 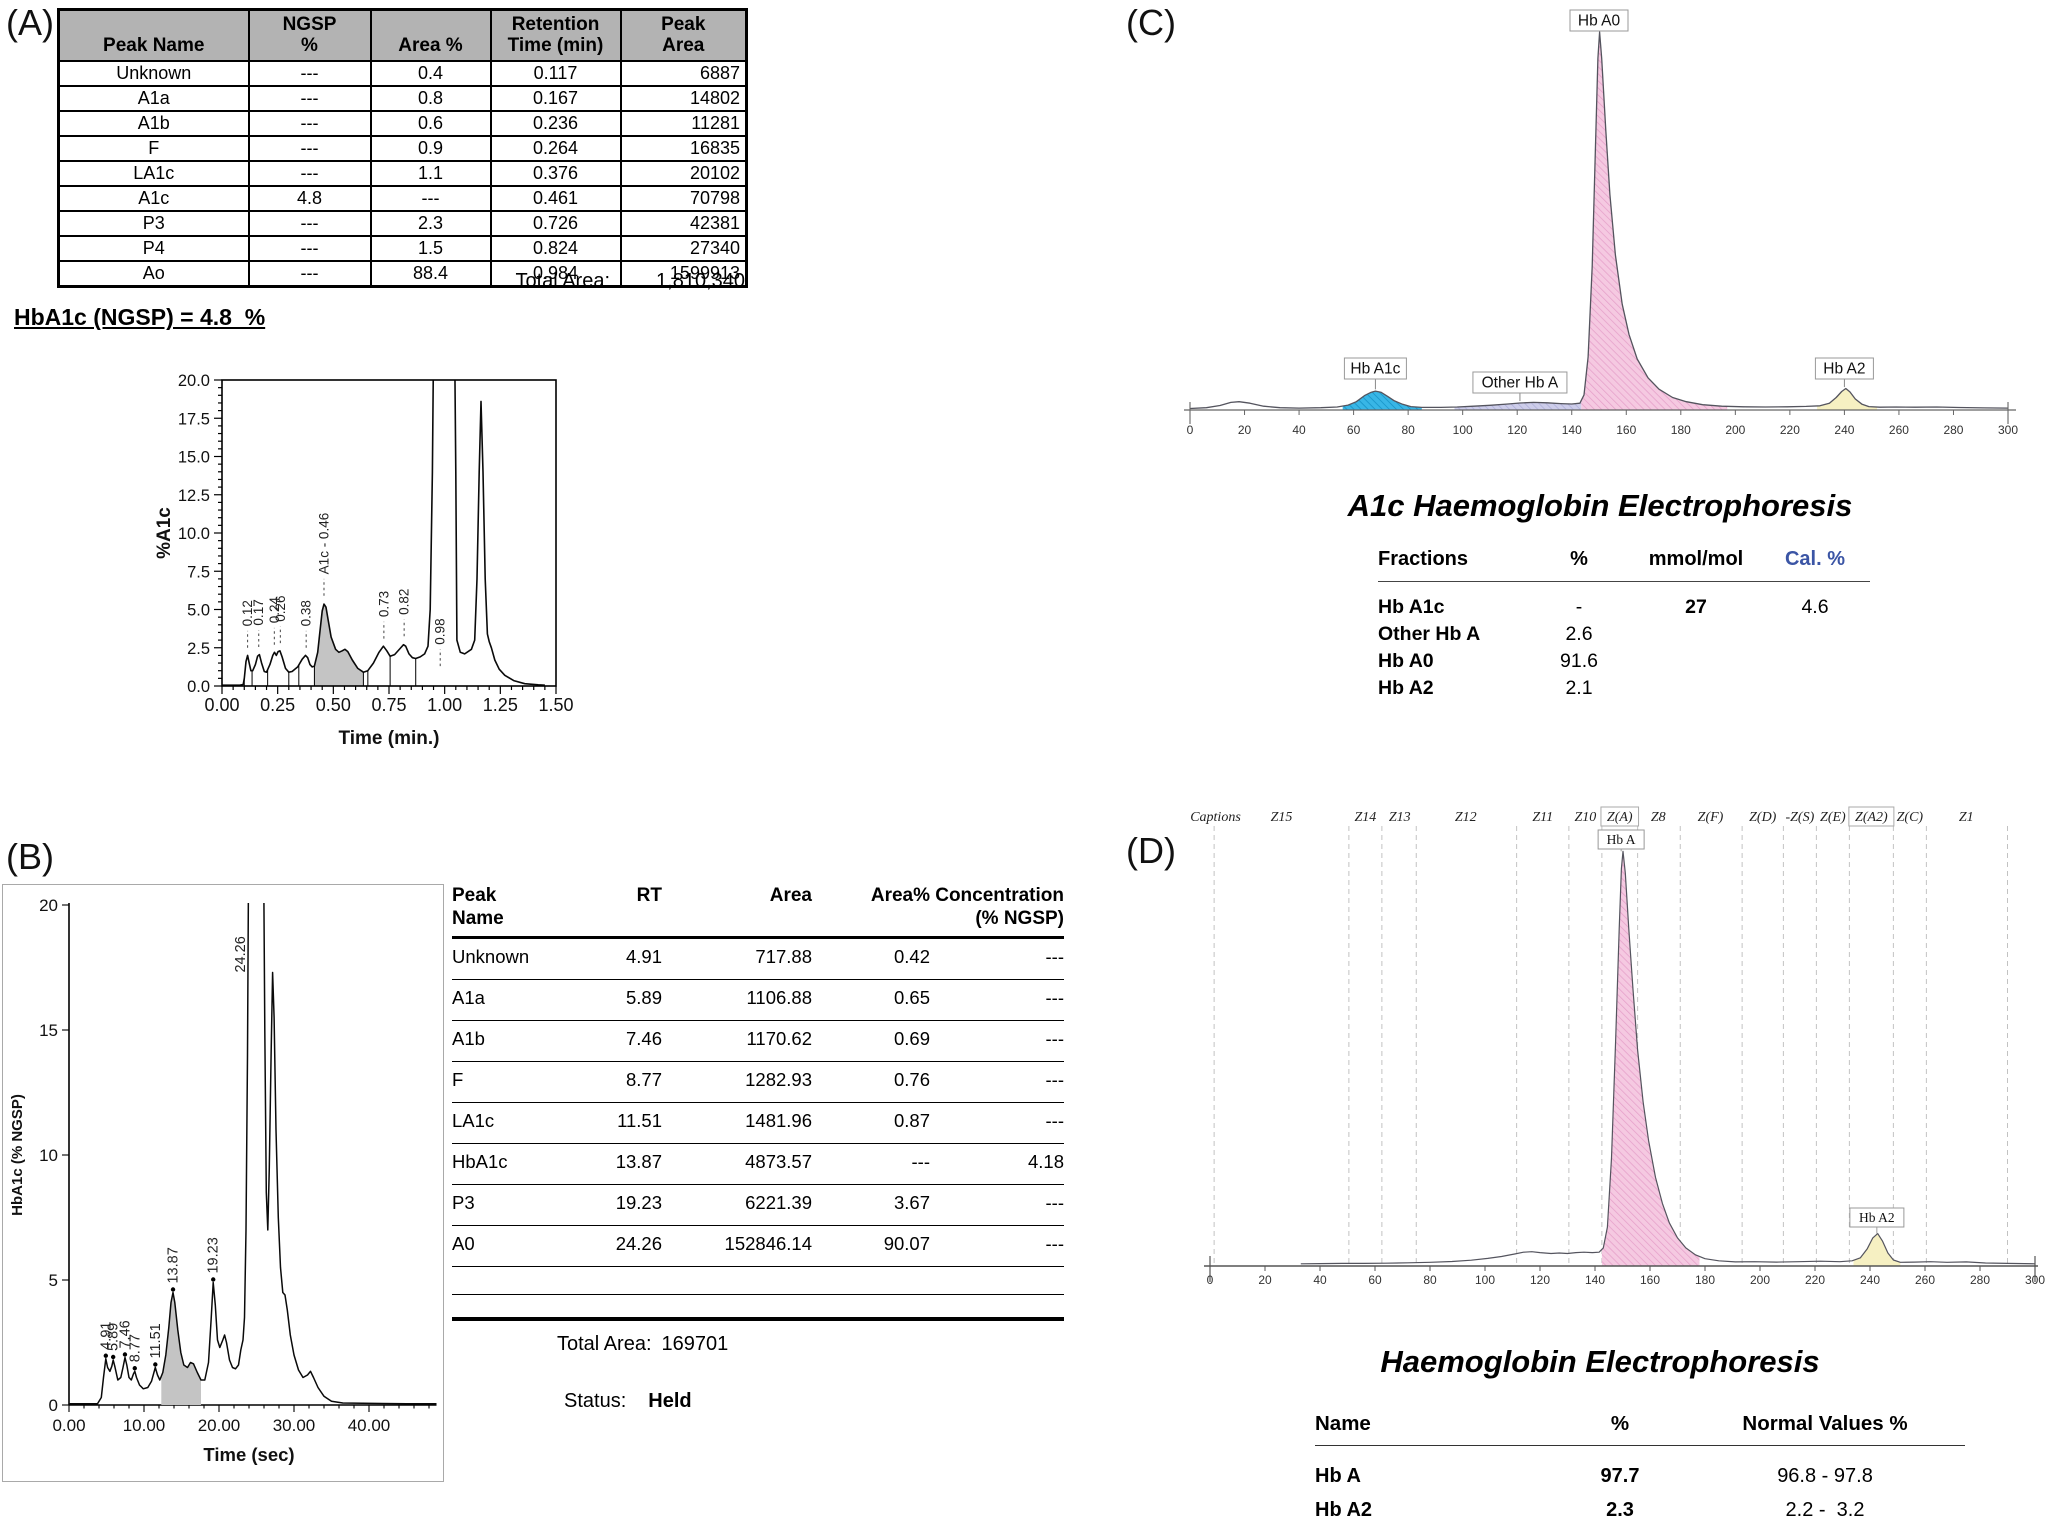 I want to click on table-row: F 8.77 1282.93 0.76 ---, so click(x=758, y=1083).